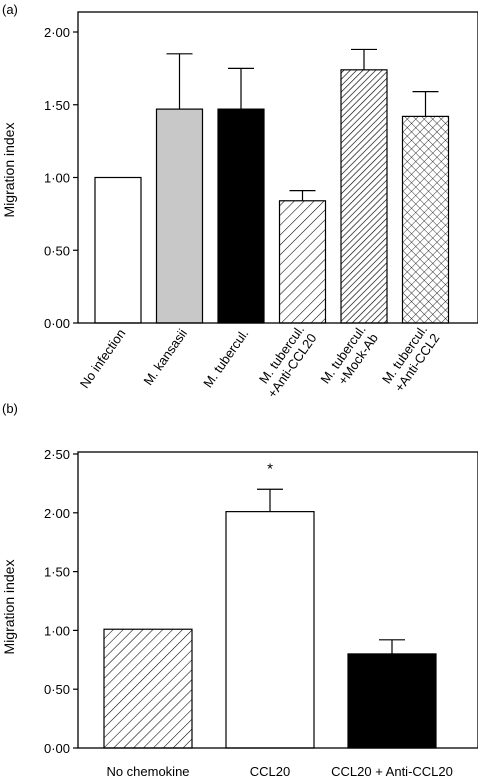  I want to click on x-tick-label: M. kansasii, so click(165, 357).